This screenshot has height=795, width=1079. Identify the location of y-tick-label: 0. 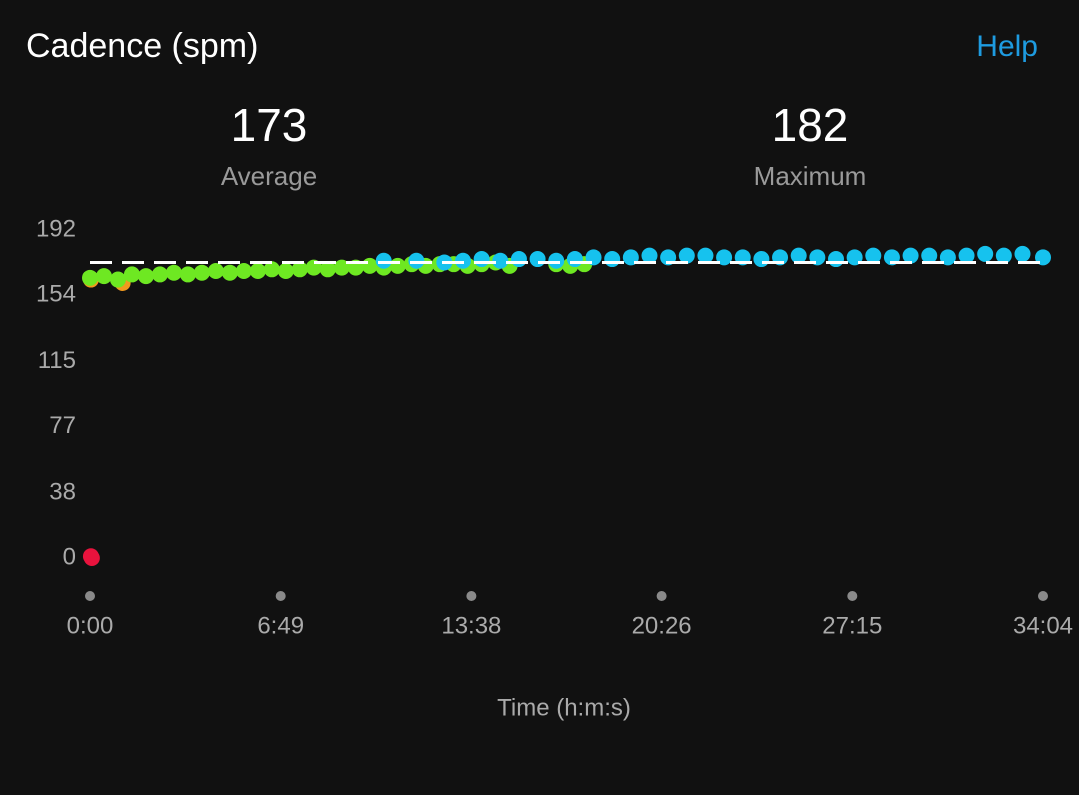
(69, 556).